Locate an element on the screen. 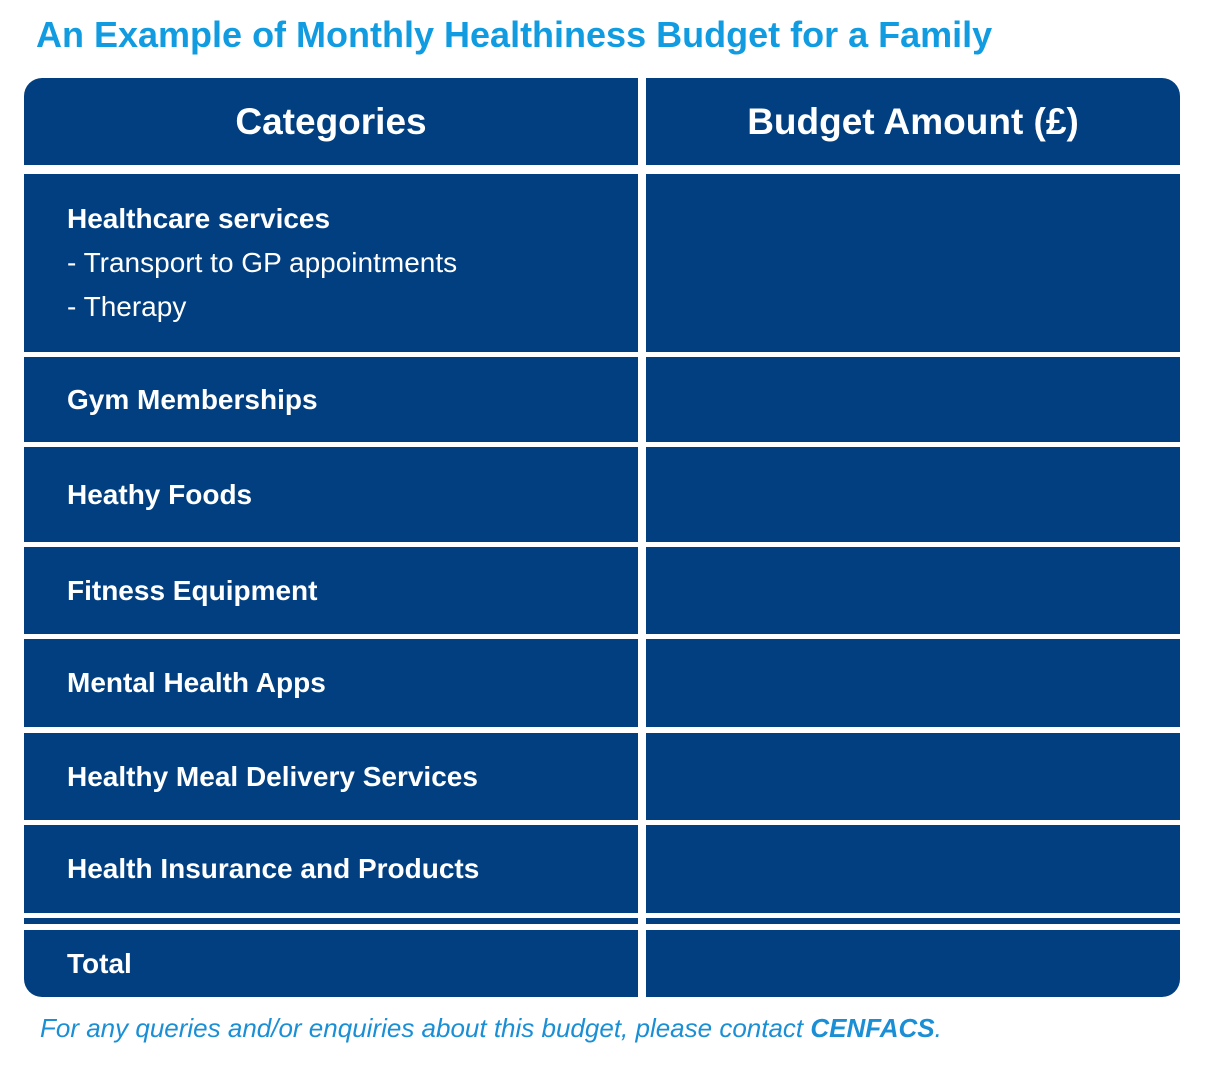 The image size is (1207, 1067). category-cell: Mental Health Apps is located at coordinates (331, 683).